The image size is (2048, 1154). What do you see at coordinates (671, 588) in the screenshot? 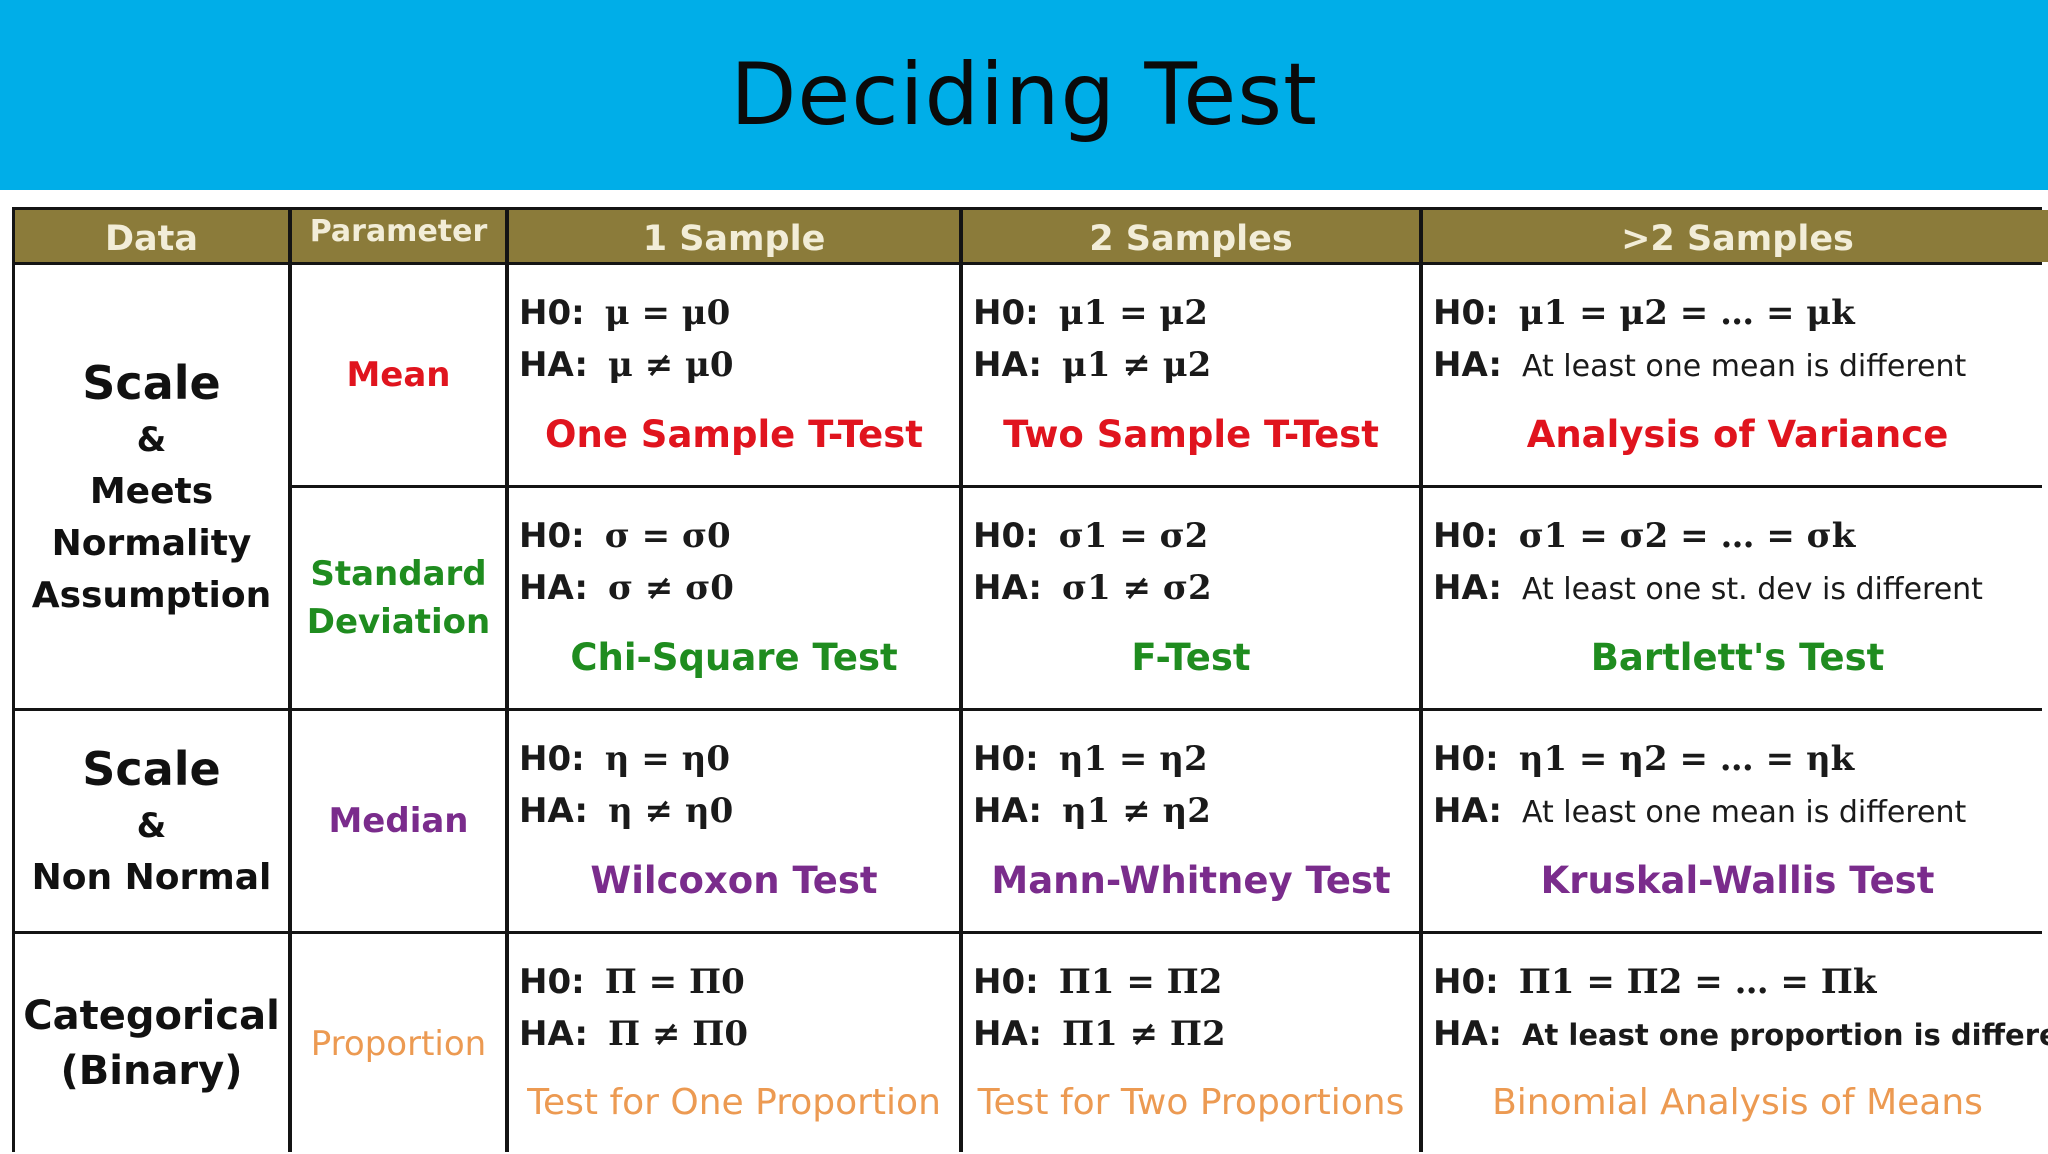
I see `ha-expr: σ ≠ σ0` at bounding box center [671, 588].